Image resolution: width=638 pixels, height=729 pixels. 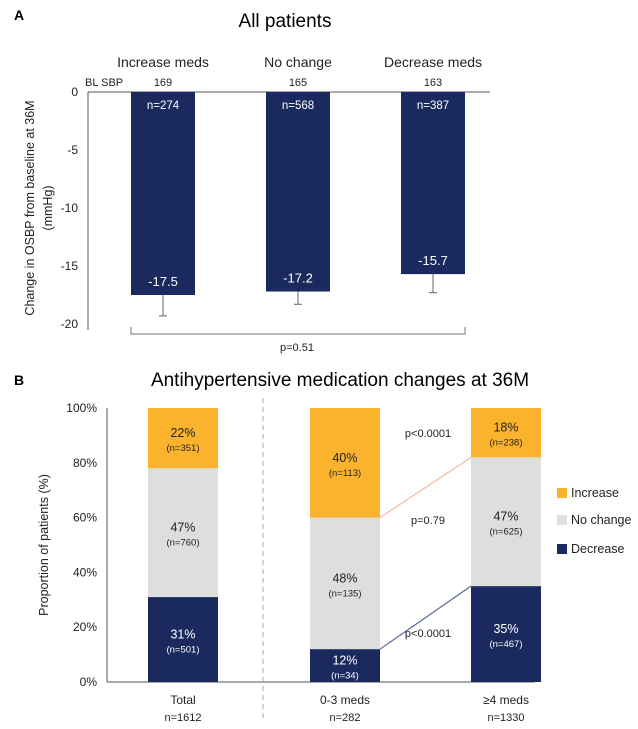 What do you see at coordinates (598, 549) in the screenshot?
I see `legend-label: Decrease` at bounding box center [598, 549].